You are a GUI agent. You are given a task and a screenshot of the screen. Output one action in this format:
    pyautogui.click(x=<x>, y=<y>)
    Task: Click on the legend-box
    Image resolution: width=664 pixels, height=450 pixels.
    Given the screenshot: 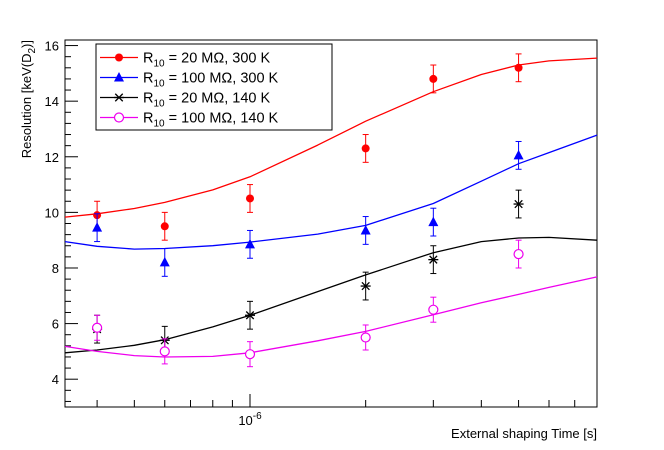 What is the action you would take?
    pyautogui.click(x=214, y=87)
    